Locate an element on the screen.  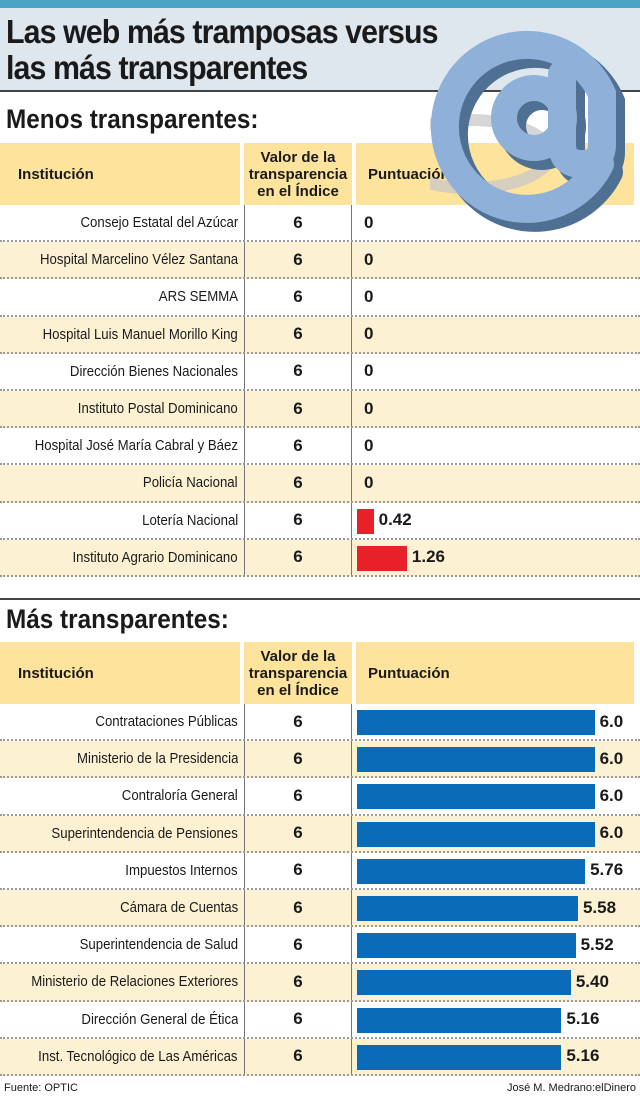
institution-cell: Contrataciones Públicas is located at coordinates (119, 721).